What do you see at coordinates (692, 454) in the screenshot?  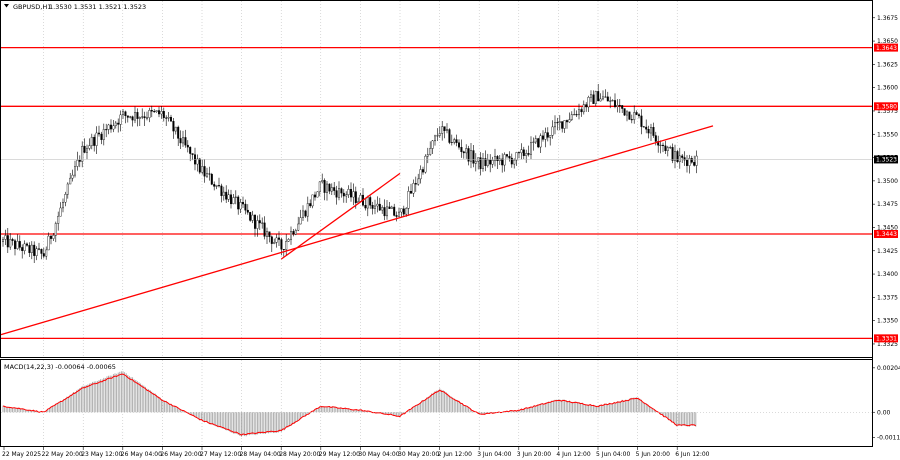 I see `time-label: 6 Jun 12:00` at bounding box center [692, 454].